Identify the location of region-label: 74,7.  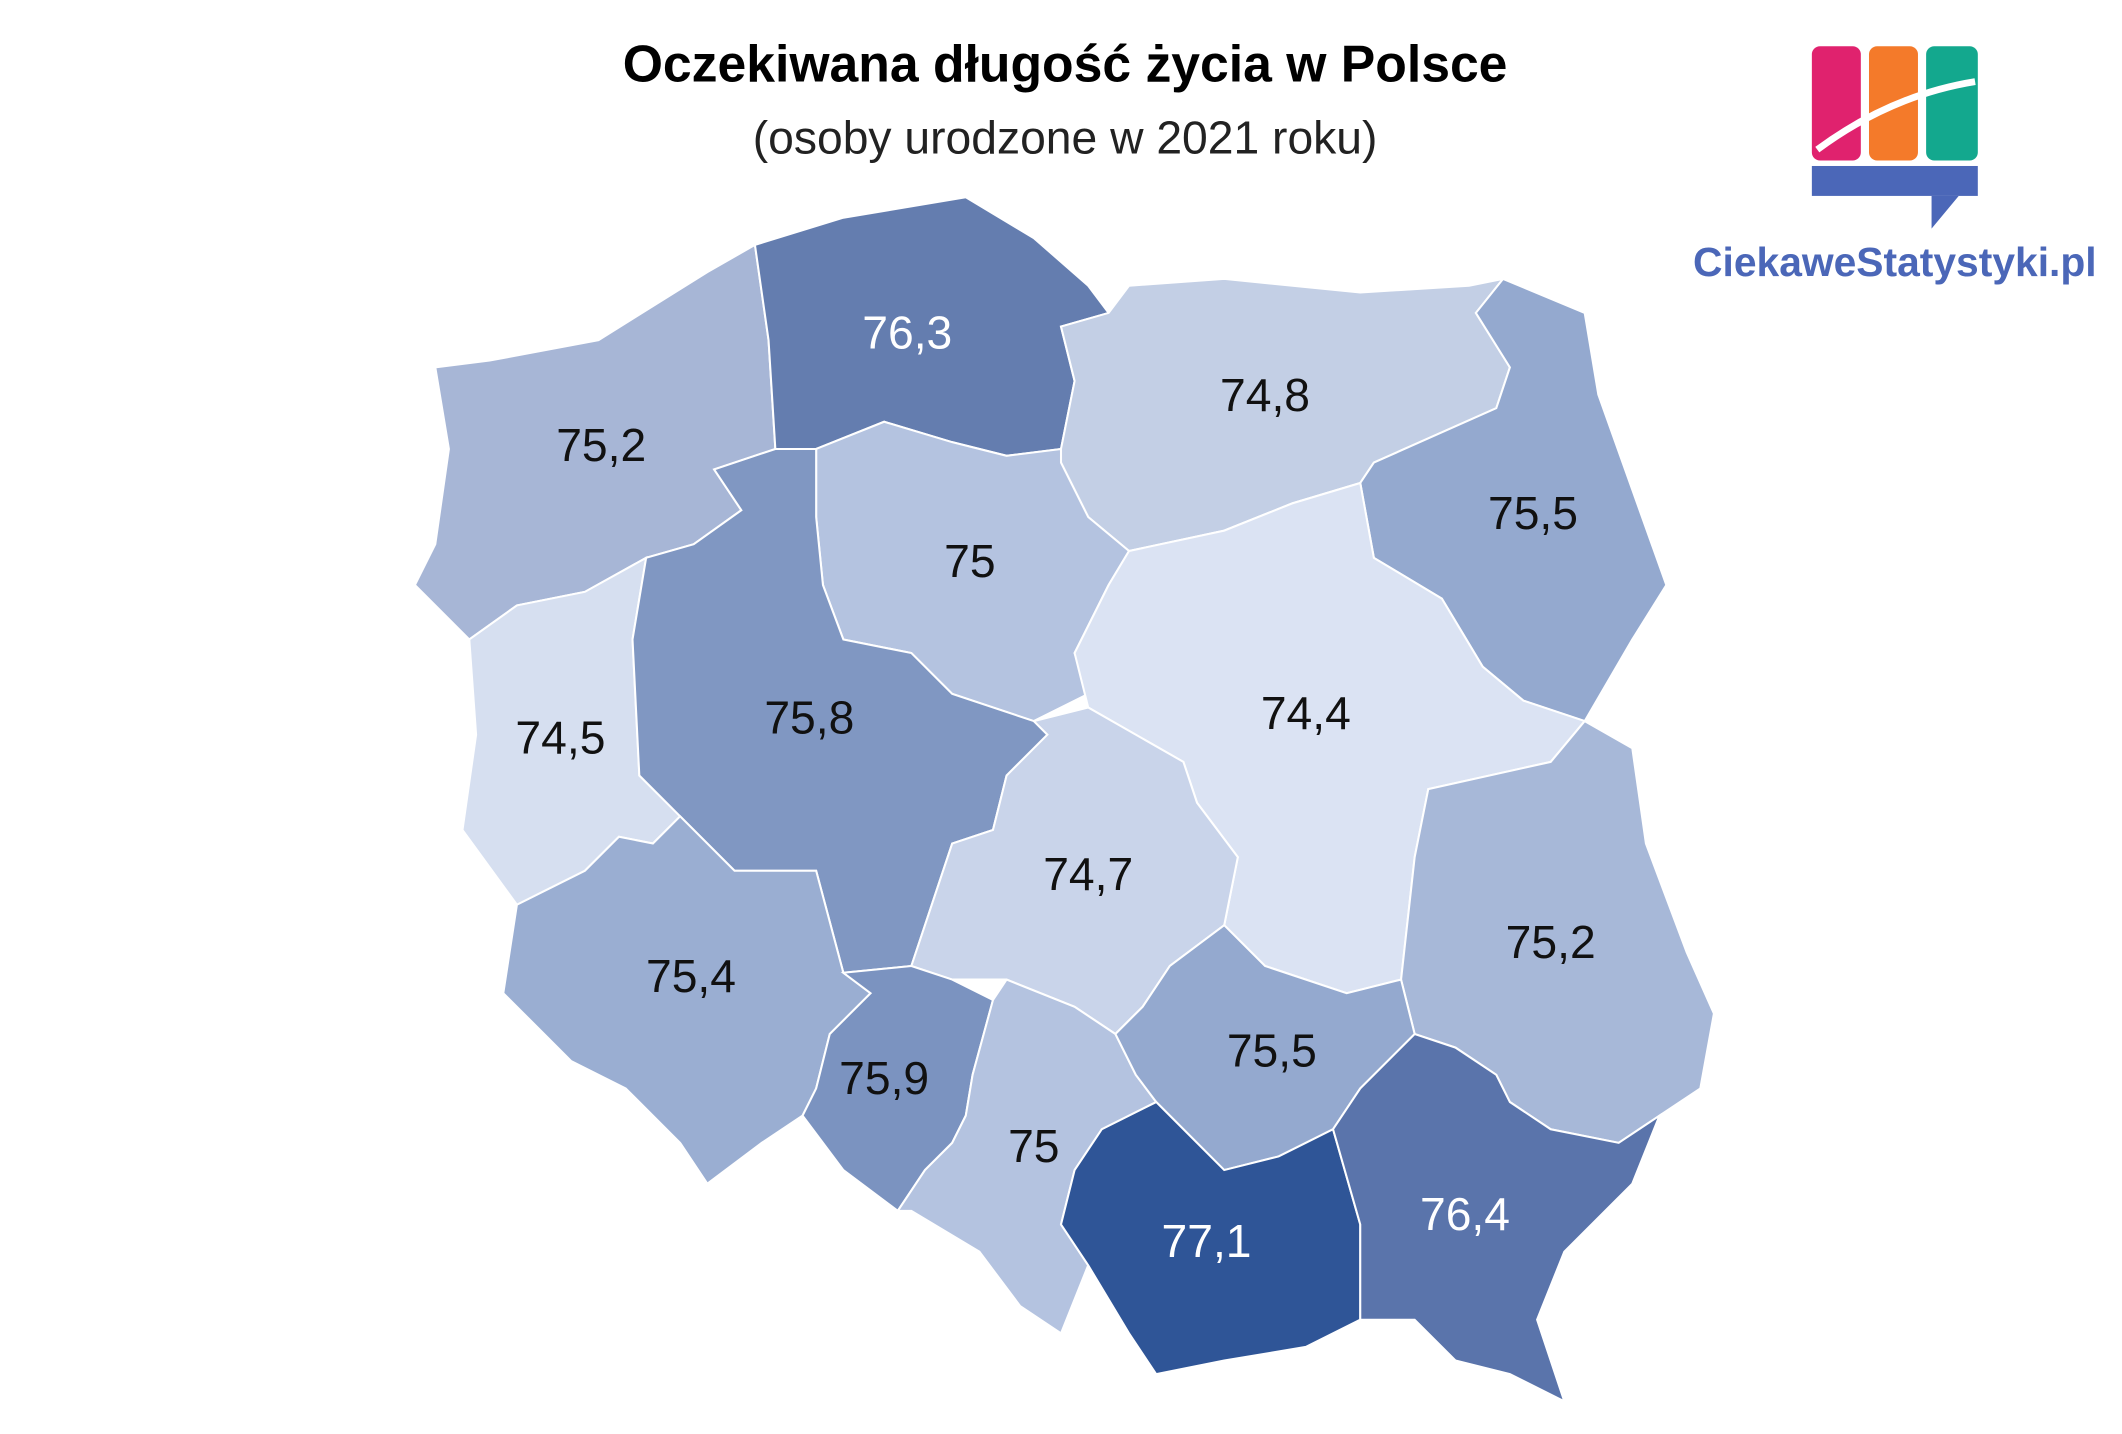
(1088, 874).